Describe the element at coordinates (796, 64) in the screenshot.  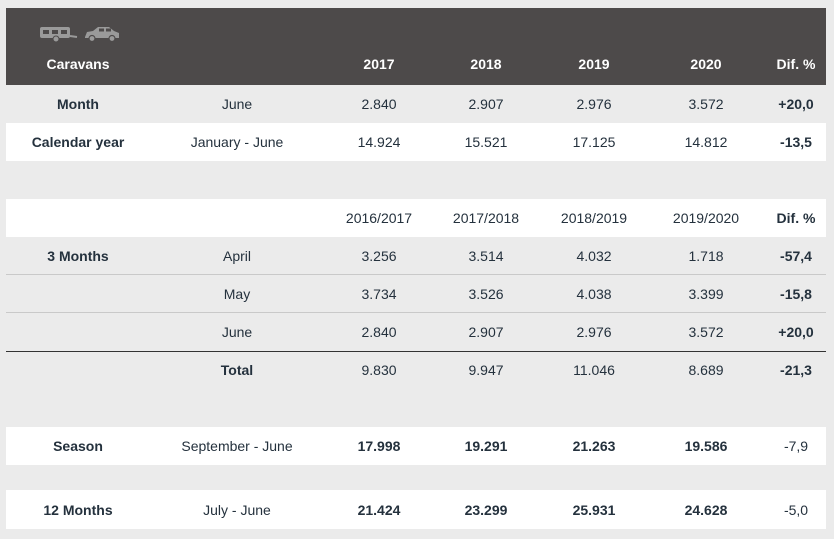
I see `header-diff-label: Dif. %` at that location.